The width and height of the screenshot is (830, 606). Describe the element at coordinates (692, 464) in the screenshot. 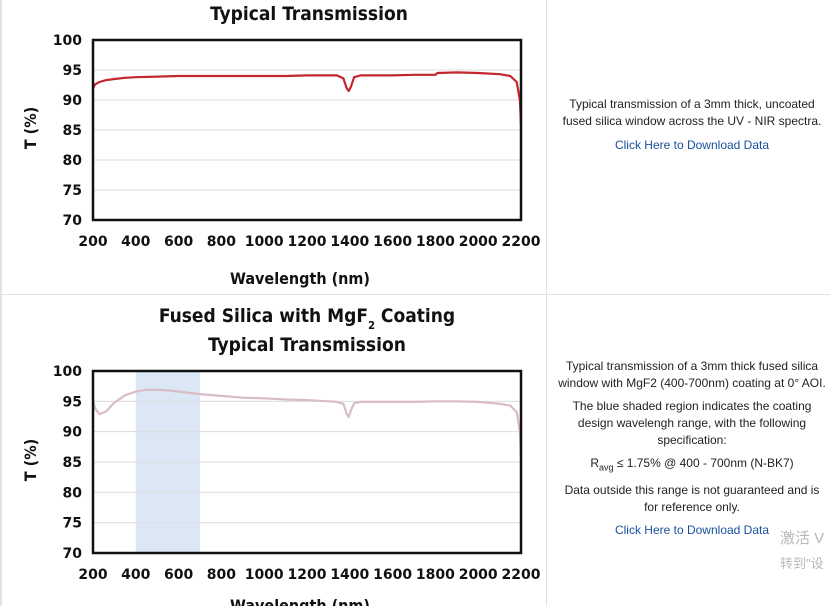

I see `coating-spec: Ravg ≤ 1.75% @ 400 - 700nm (N-BK7)` at that location.